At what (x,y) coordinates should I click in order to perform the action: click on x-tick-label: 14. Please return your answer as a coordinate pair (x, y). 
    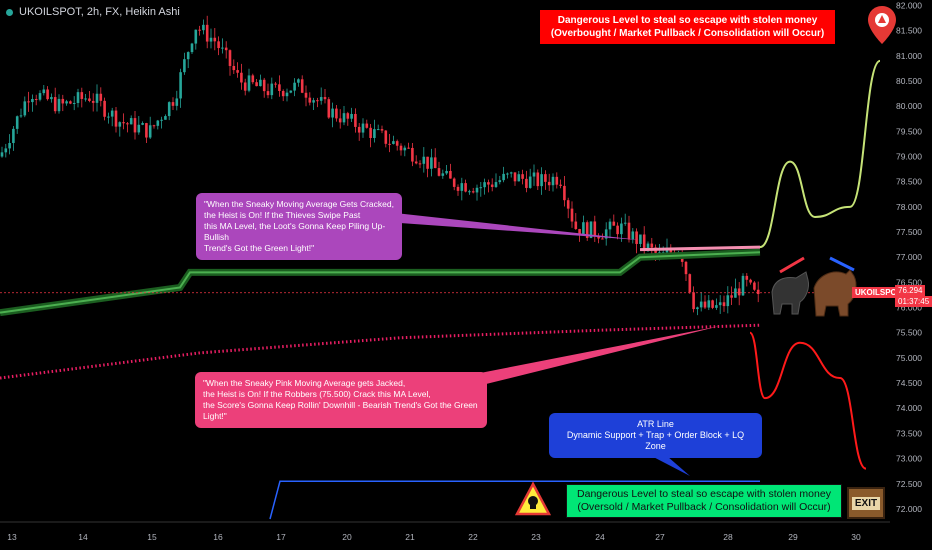
    Looking at the image, I should click on (83, 537).